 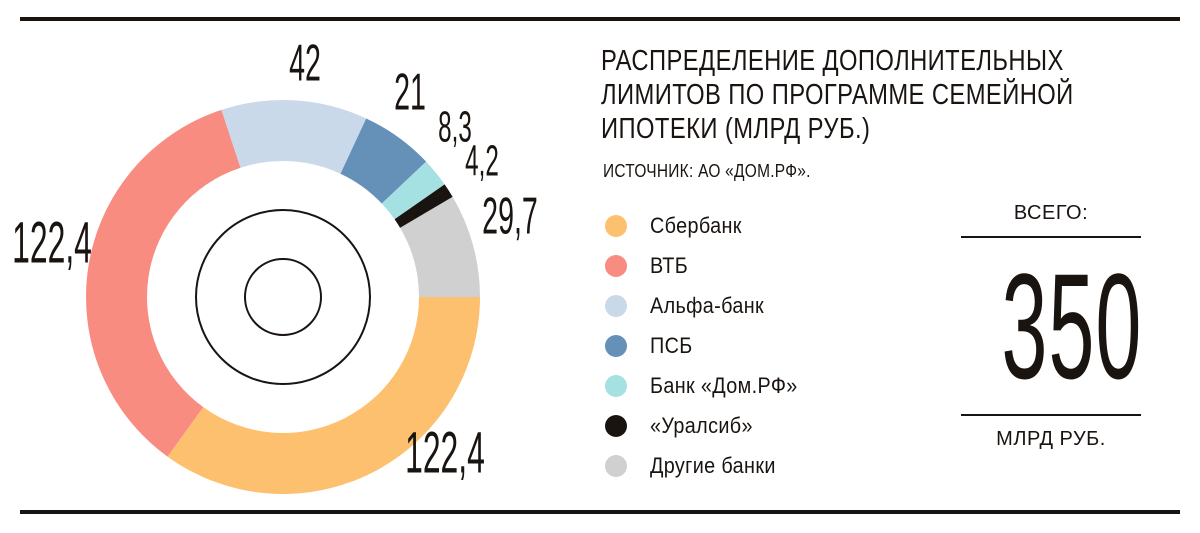 I want to click on slice-label-5: 8,3, so click(x=455, y=127).